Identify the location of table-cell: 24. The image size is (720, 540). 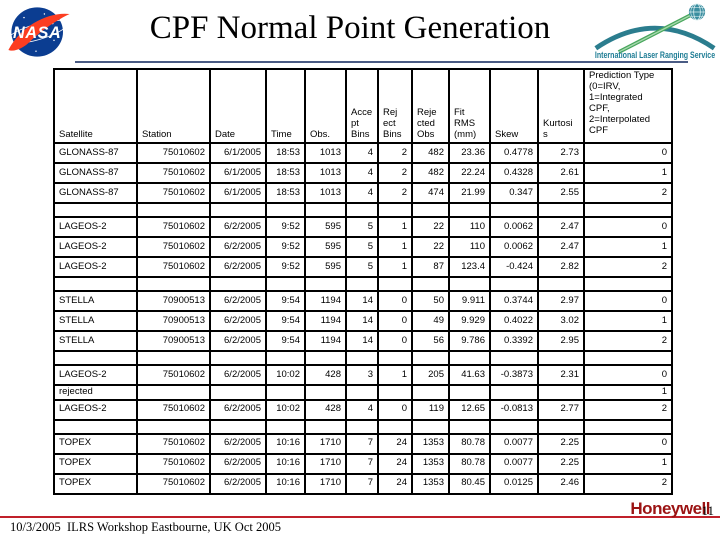
(395, 443).